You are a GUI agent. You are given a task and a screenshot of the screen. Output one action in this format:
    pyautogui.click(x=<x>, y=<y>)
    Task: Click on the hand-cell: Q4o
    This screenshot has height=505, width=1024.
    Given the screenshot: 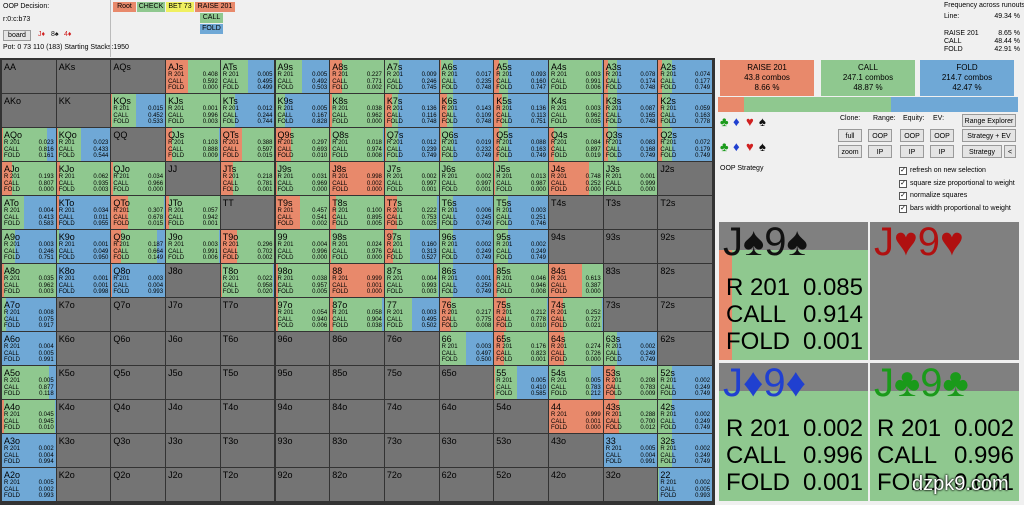 What is the action you would take?
    pyautogui.click(x=138, y=416)
    